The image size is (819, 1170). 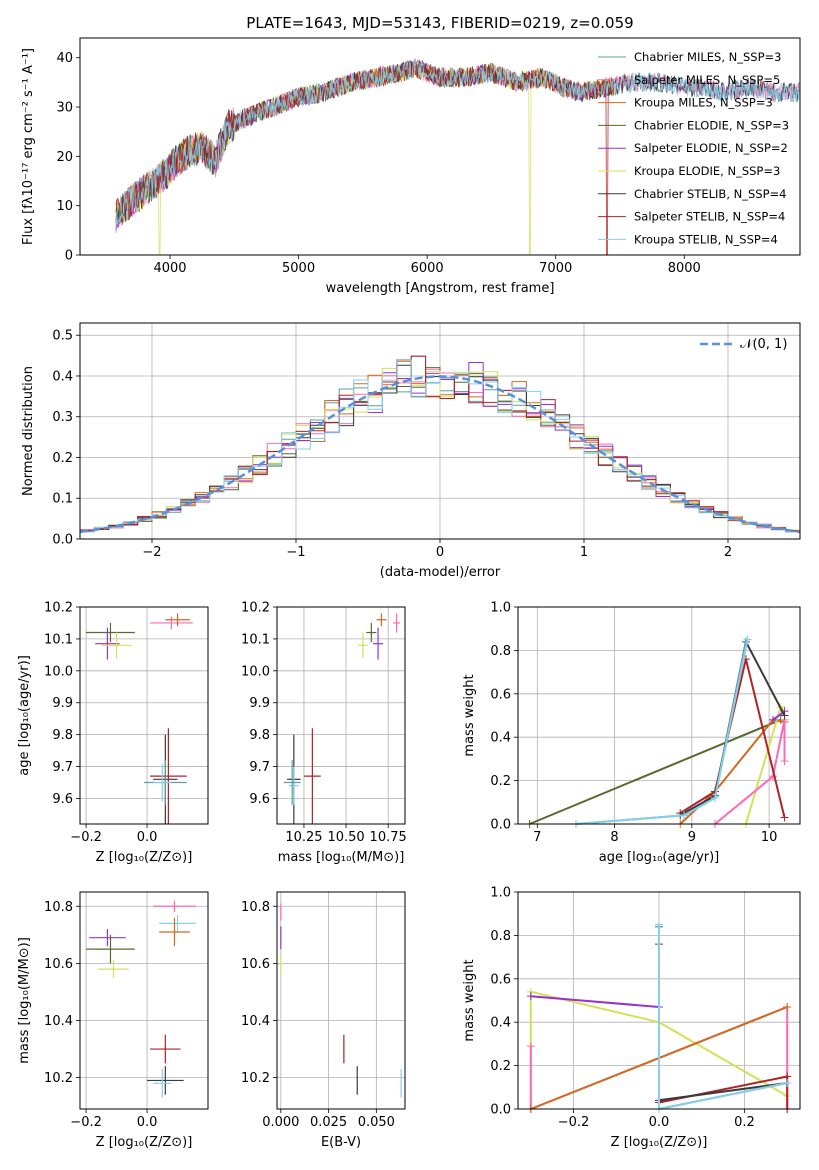 I want to click on age_vs_Z-ytick-label: 9.8, so click(x=62, y=735).